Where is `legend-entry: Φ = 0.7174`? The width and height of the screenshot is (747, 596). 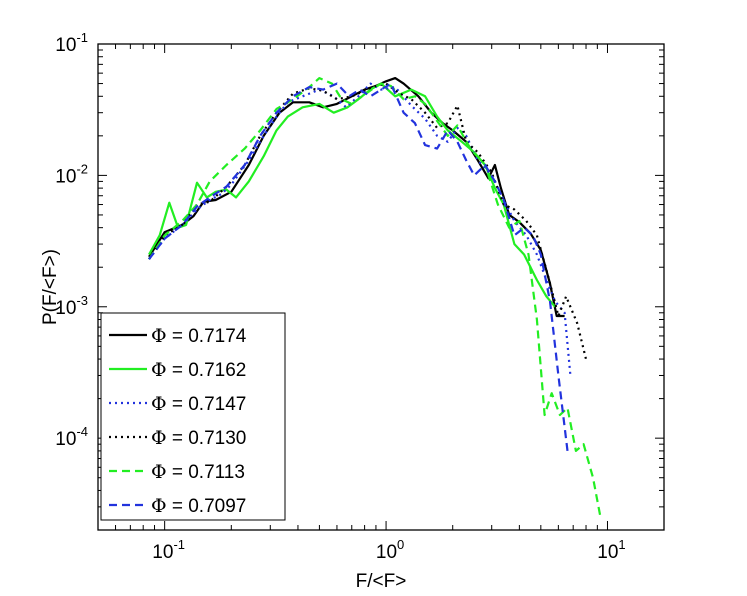
legend-entry: Φ = 0.7174 is located at coordinates (178, 336).